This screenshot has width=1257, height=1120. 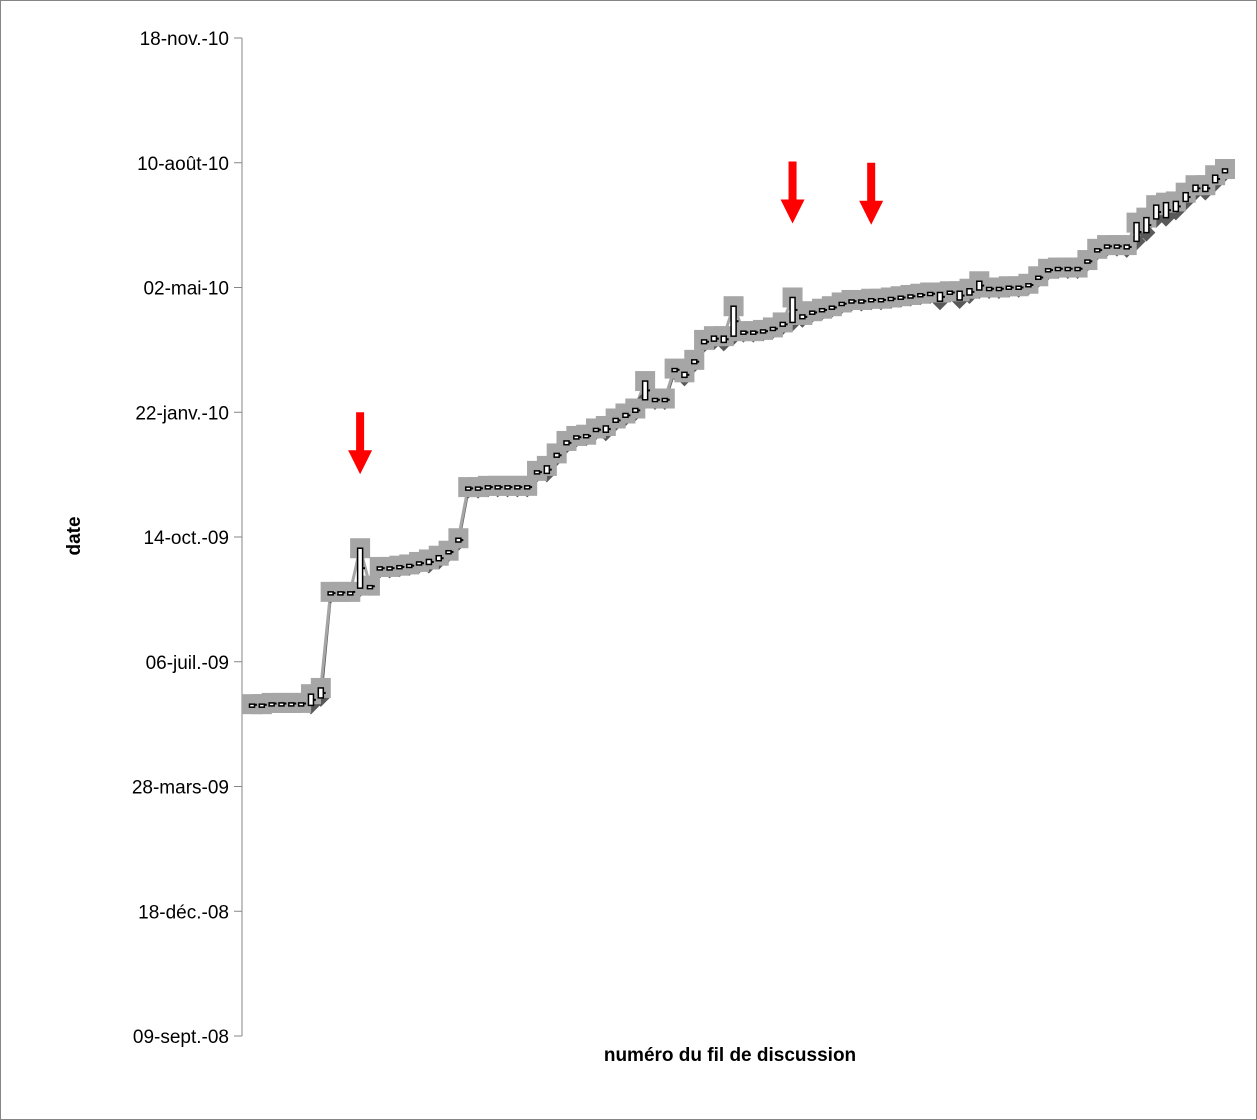 I want to click on annotation-arrows, so click(x=616, y=318).